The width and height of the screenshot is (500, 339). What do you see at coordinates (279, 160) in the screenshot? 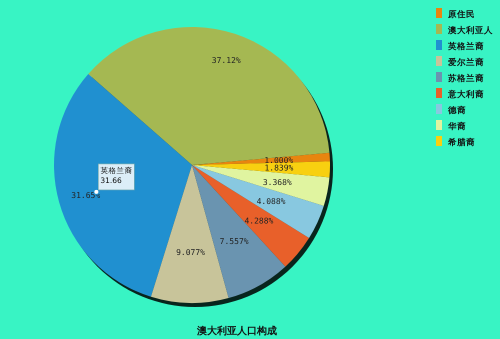
I see `data-label: 1.000%` at bounding box center [279, 160].